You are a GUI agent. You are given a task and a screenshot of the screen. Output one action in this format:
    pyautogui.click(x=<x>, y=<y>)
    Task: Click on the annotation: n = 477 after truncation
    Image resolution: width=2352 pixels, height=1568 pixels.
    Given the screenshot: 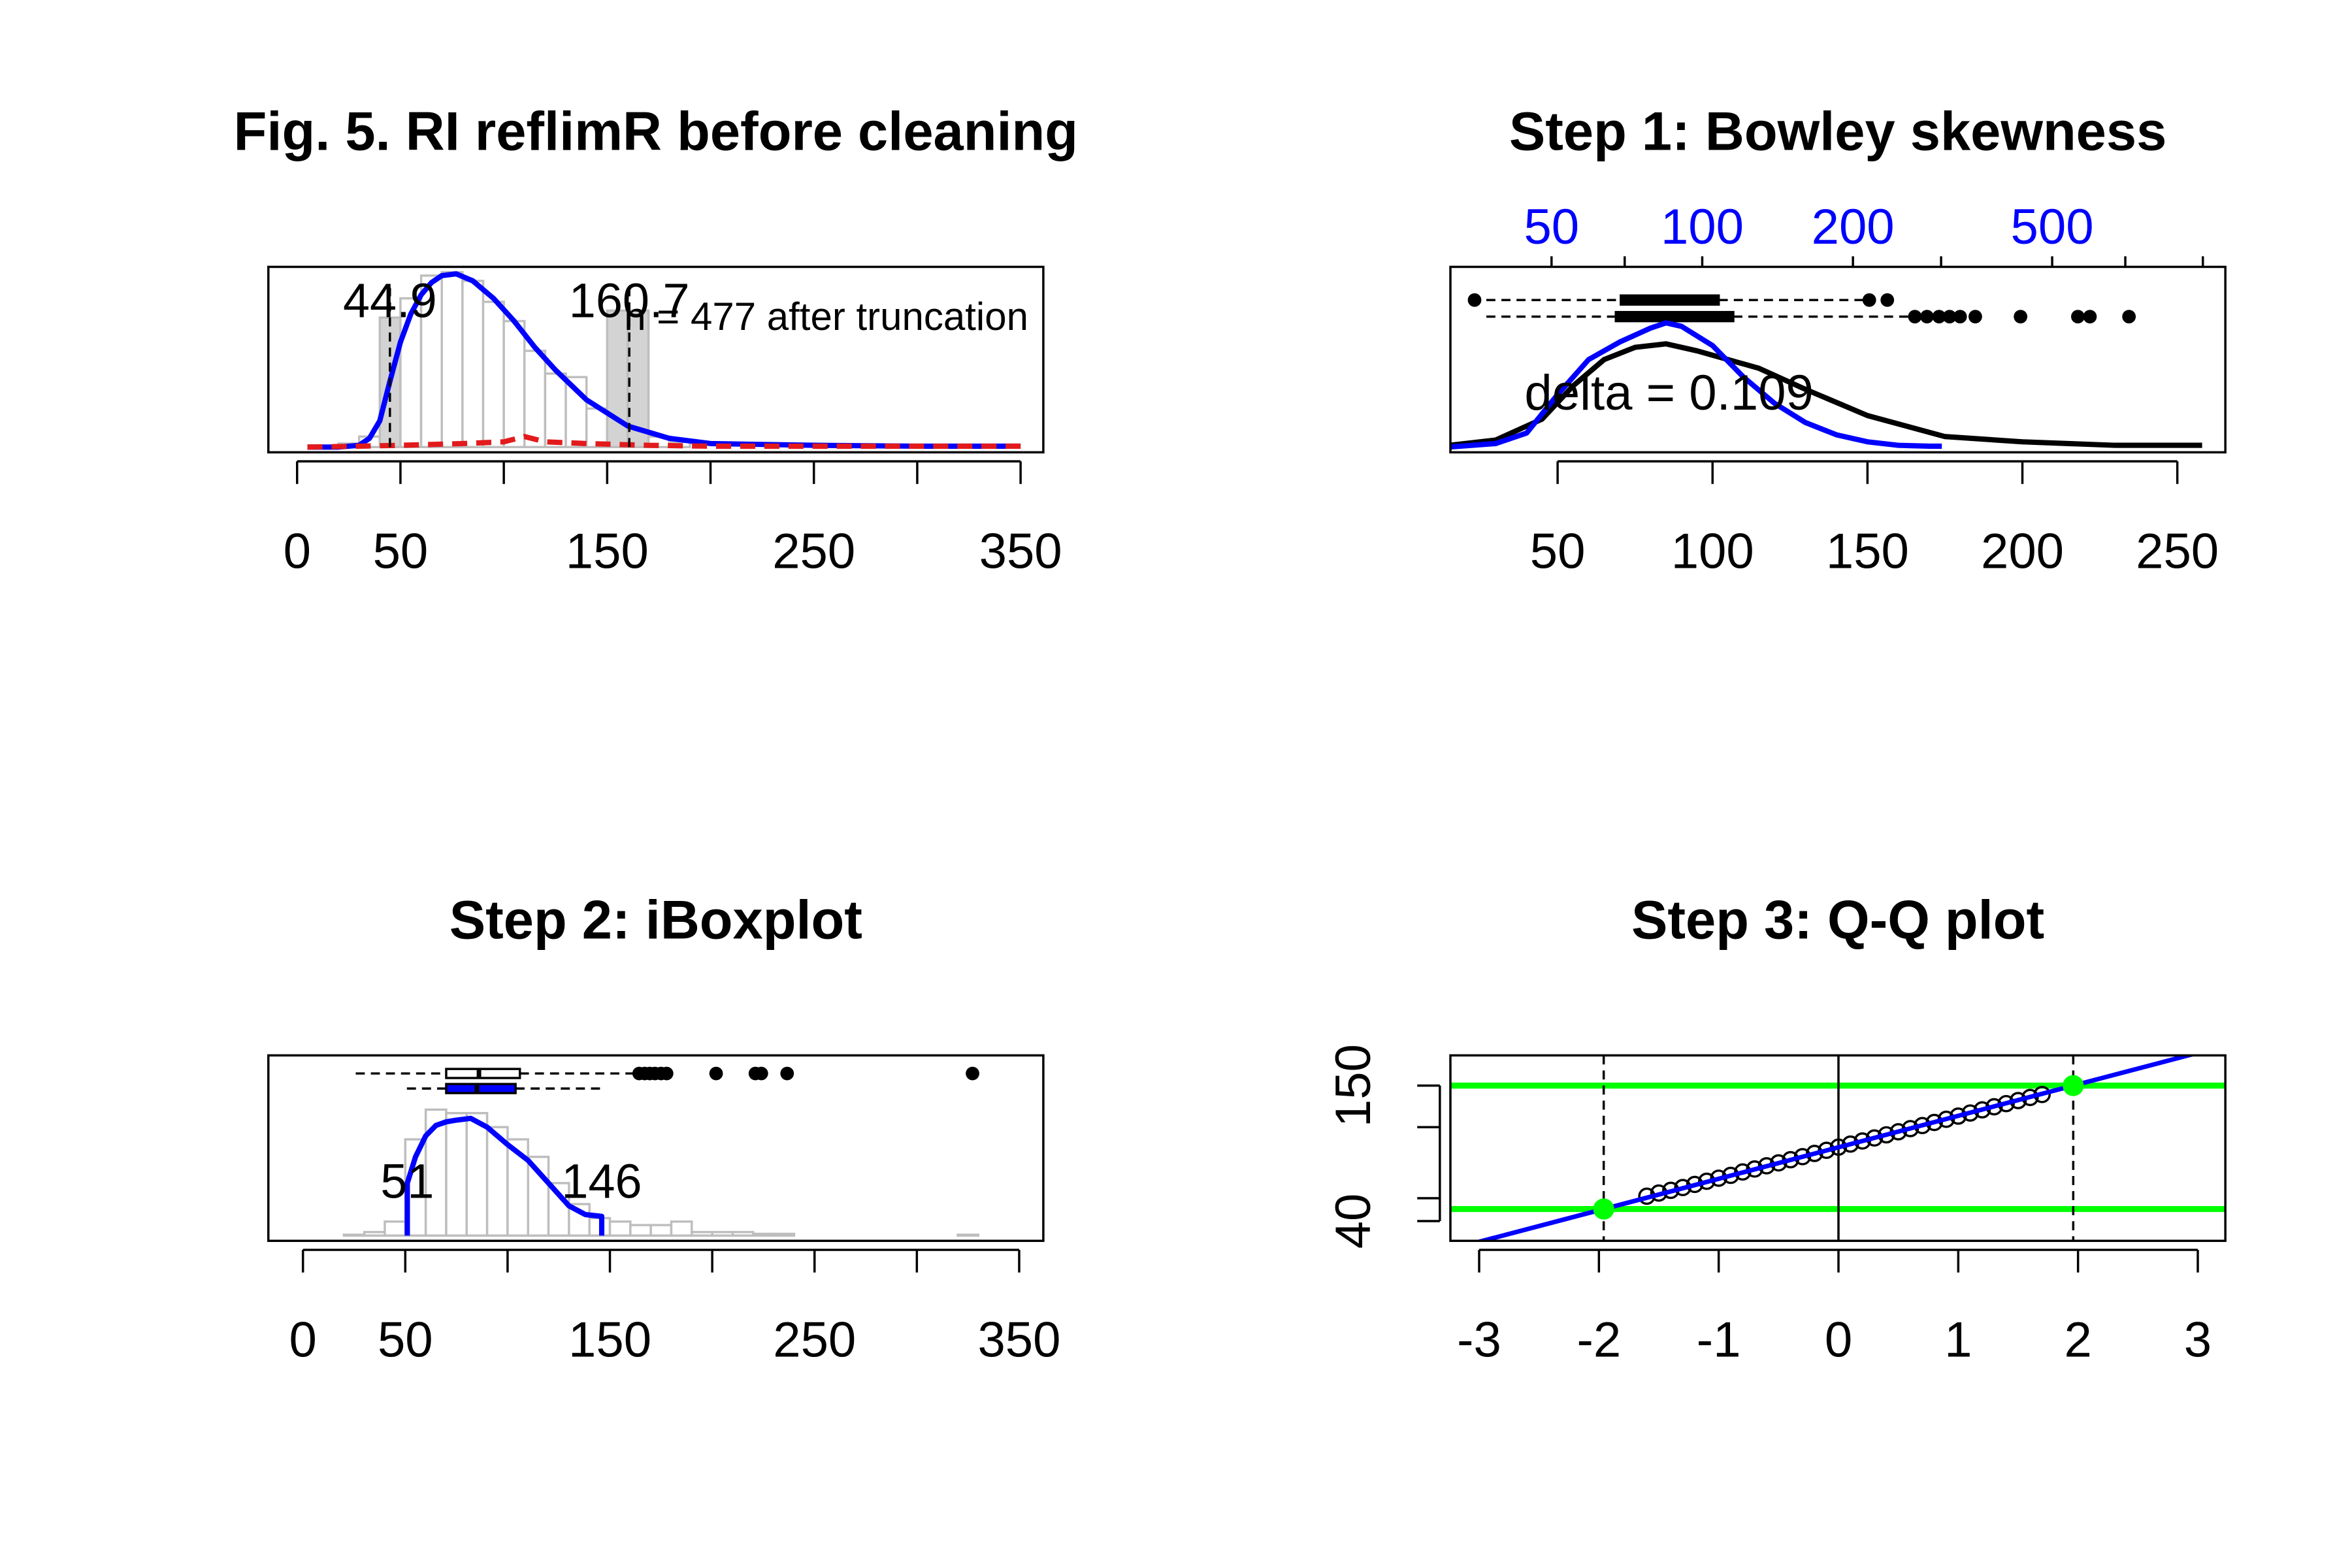 What is the action you would take?
    pyautogui.click(x=826, y=316)
    